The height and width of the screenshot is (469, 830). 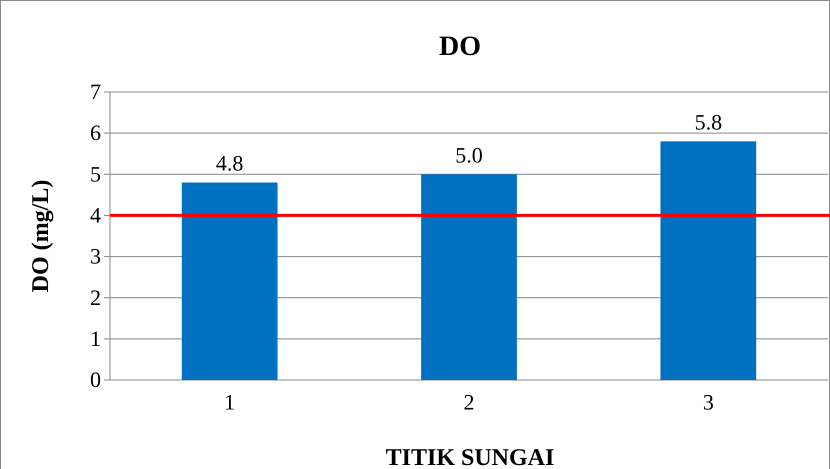 I want to click on y-tick-label: 1, so click(x=95, y=338).